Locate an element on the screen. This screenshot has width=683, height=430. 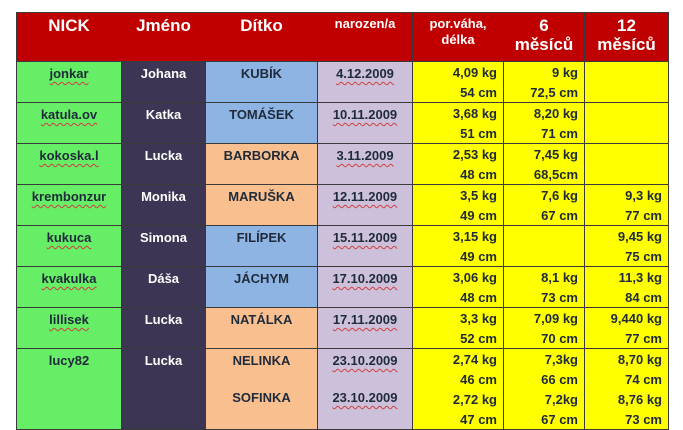
ditko-text: BARBORKA is located at coordinates (261, 155).